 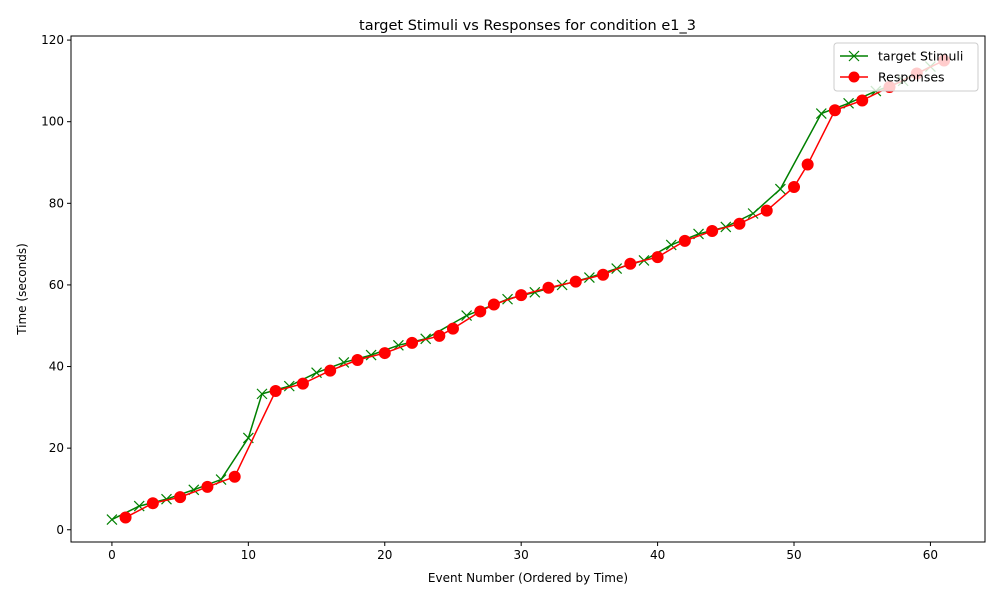 I want to click on y-axis-ticks: 0 20 40 60 80 100 120, so click(x=56, y=285).